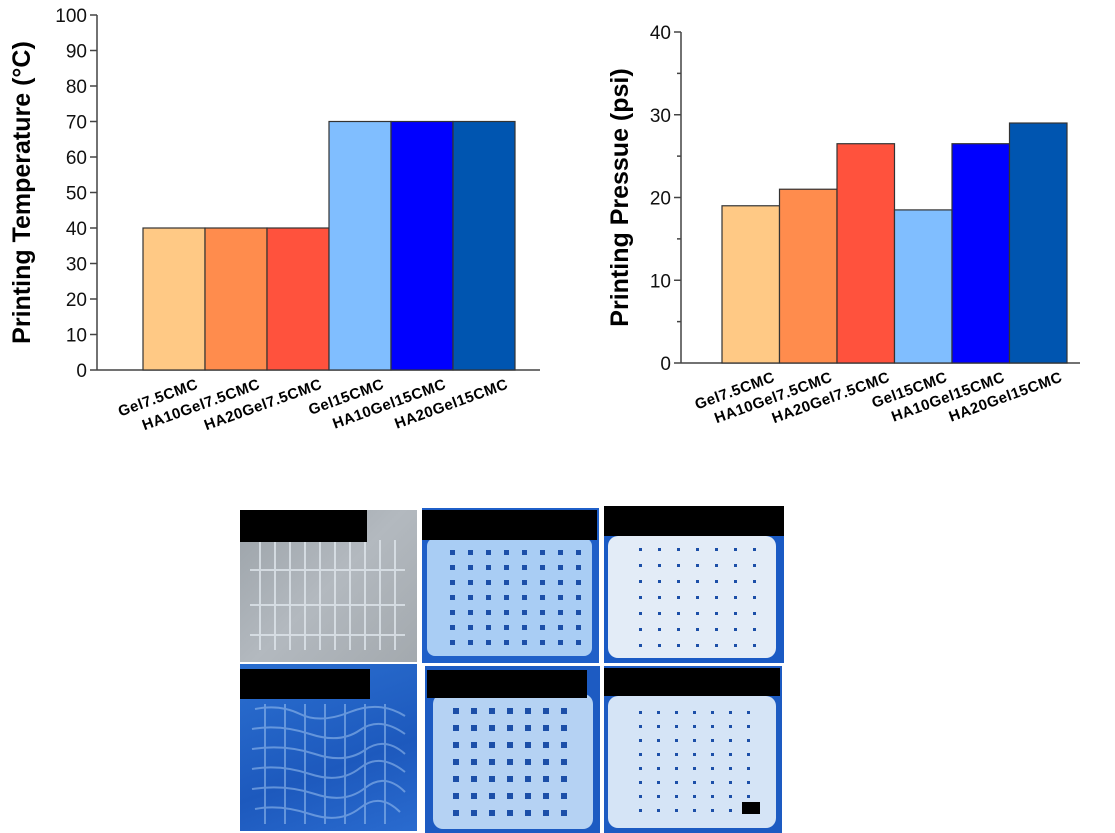 Image resolution: width=1115 pixels, height=833 pixels. Describe the element at coordinates (76, 87) in the screenshot. I see `y-tick-label: 80` at that location.